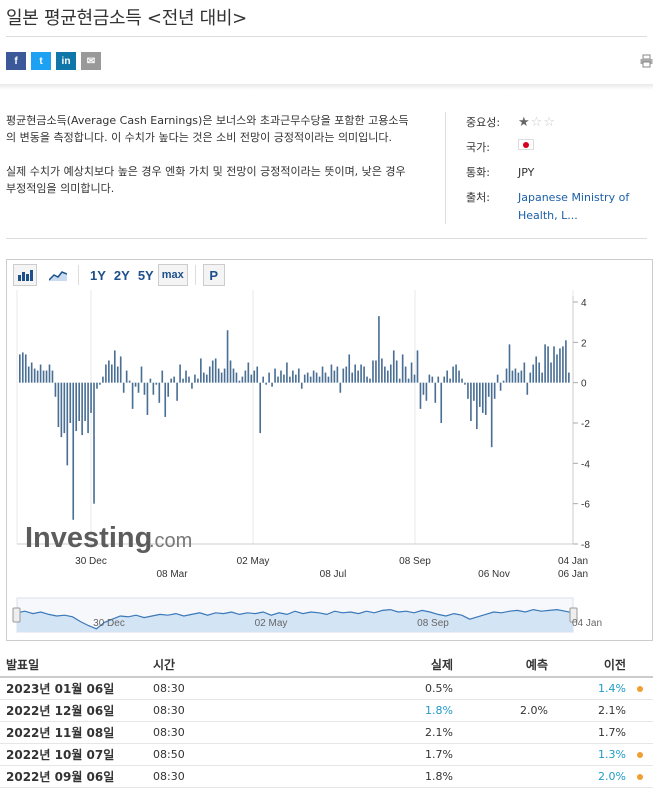  Describe the element at coordinates (213, 275) in the screenshot. I see `p-button: P` at that location.